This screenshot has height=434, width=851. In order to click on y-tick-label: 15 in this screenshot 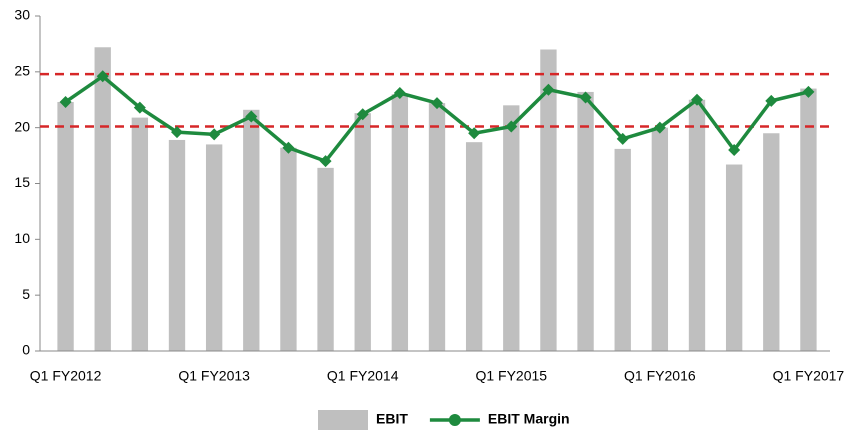, I will do `click(22, 182)`.